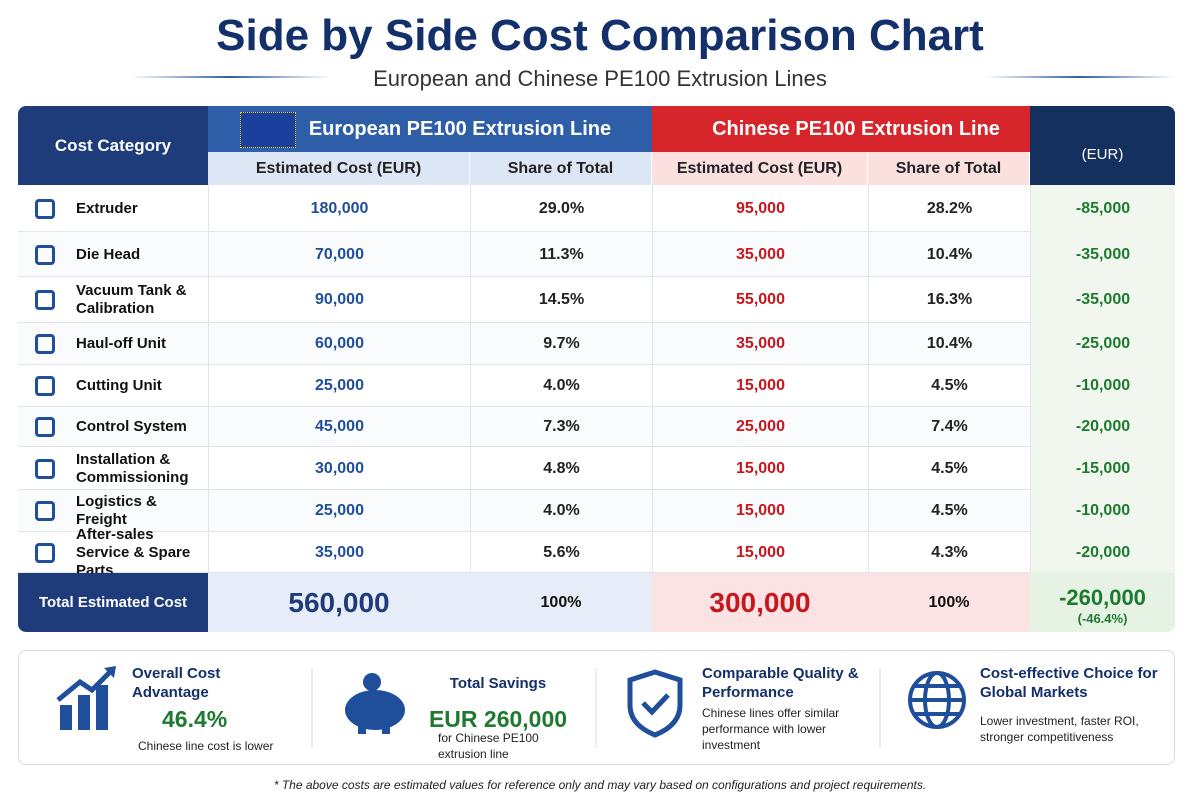 The height and width of the screenshot is (800, 1200). I want to click on cell: 7.3%, so click(561, 427).